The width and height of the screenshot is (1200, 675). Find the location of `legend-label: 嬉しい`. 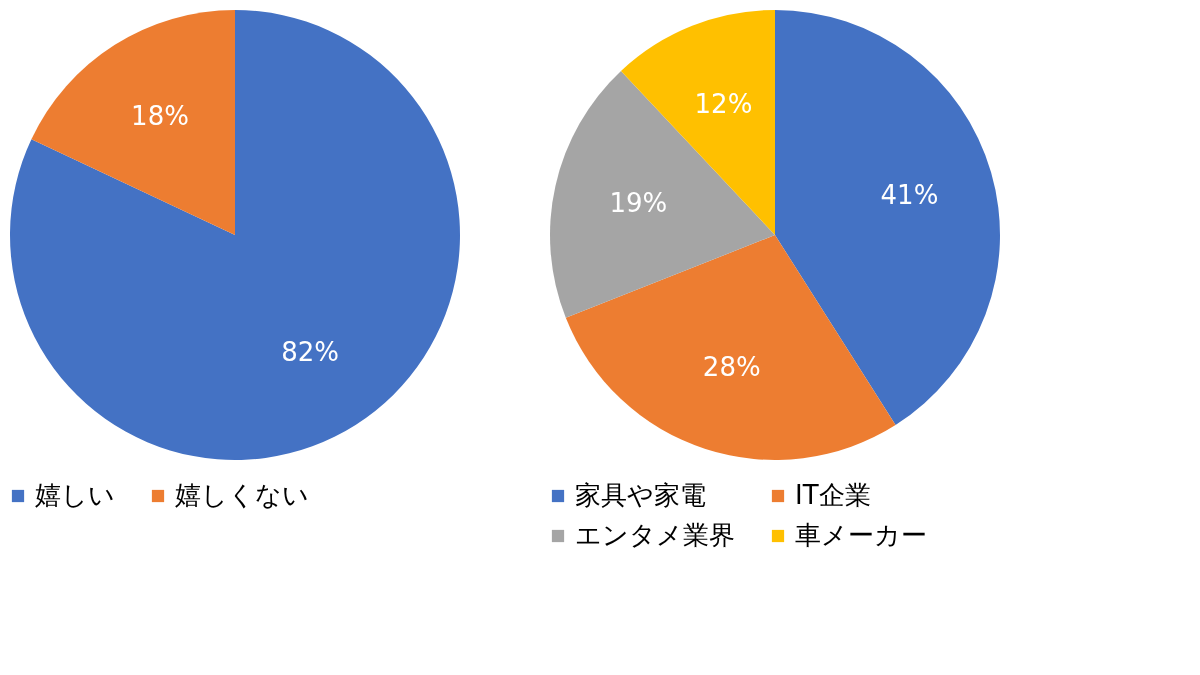

legend-label: 嬉しい is located at coordinates (75, 495).